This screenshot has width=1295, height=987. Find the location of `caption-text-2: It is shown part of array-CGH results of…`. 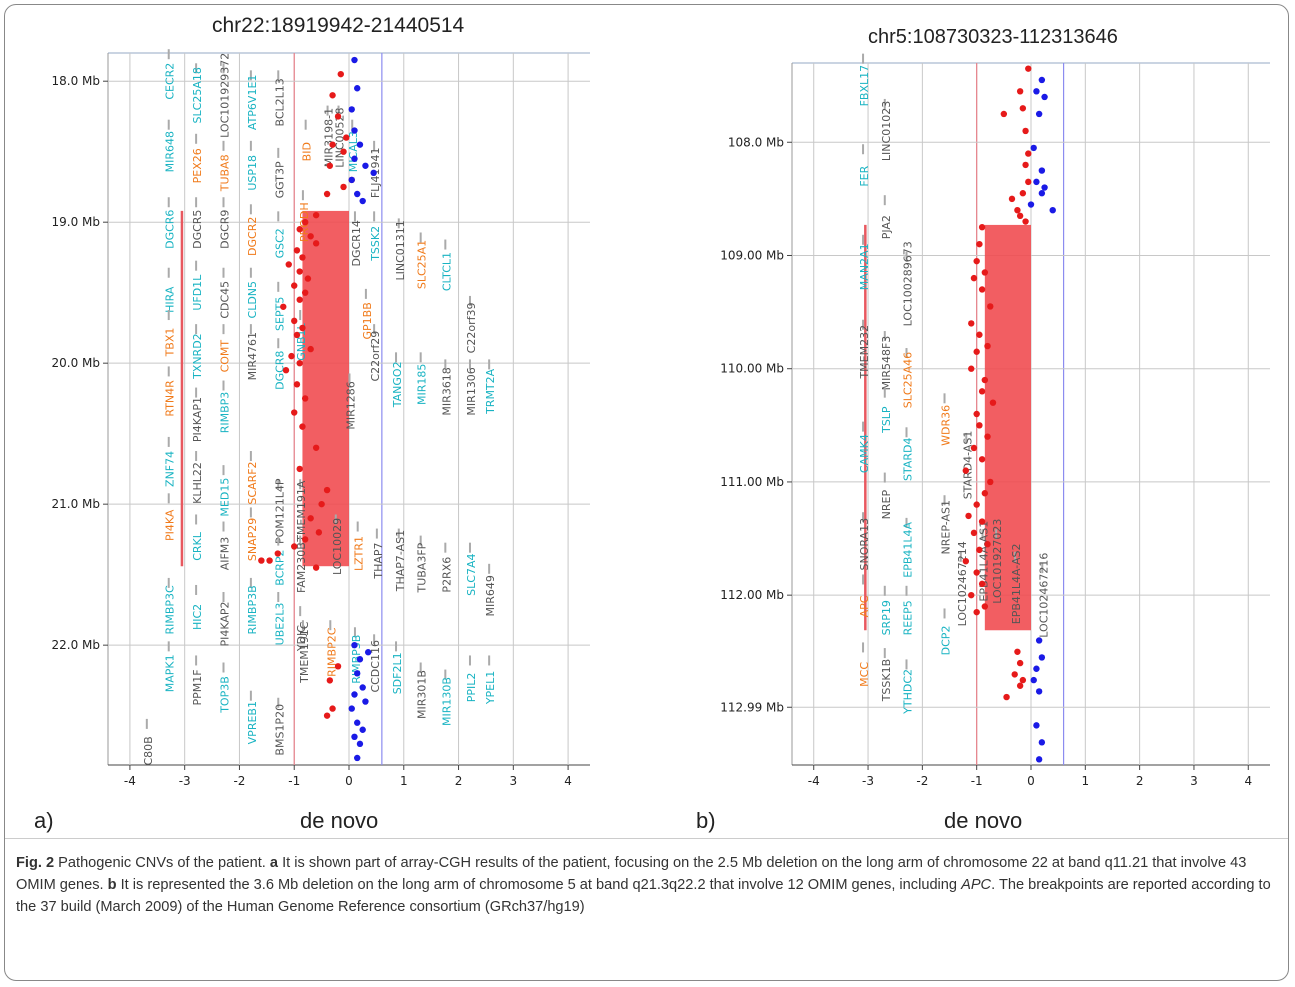

caption-text-2: It is shown part of array-CGH results of… is located at coordinates (631, 874).